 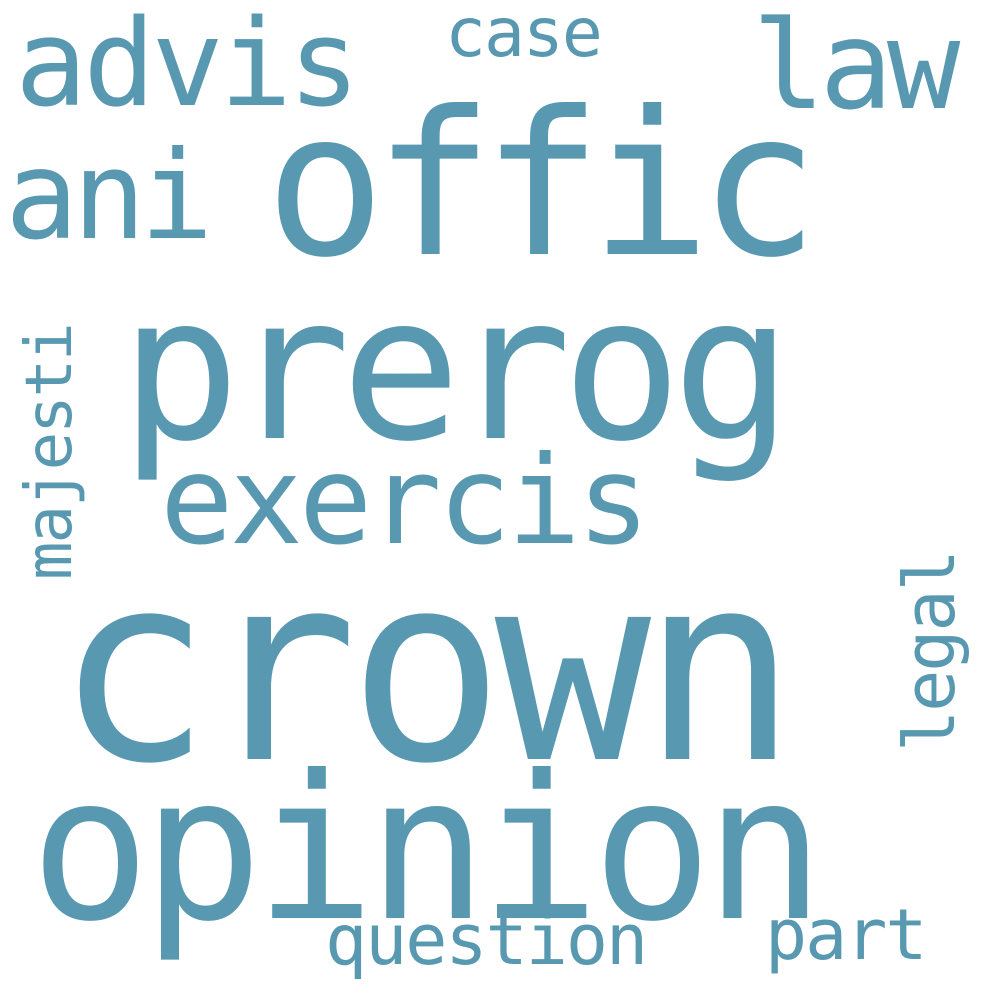 I want to click on word-law: law, so click(x=856, y=68).